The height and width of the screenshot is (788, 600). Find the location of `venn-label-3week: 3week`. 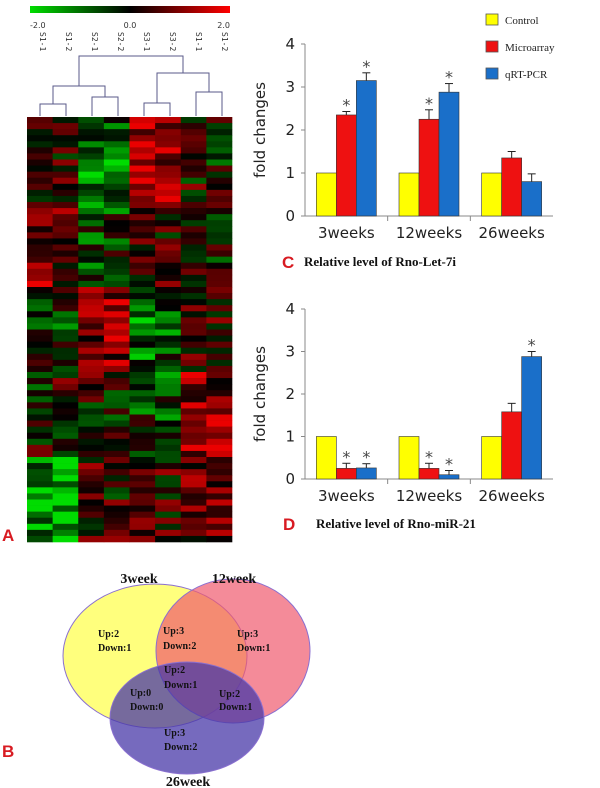

venn-label-3week: 3week is located at coordinates (139, 579).